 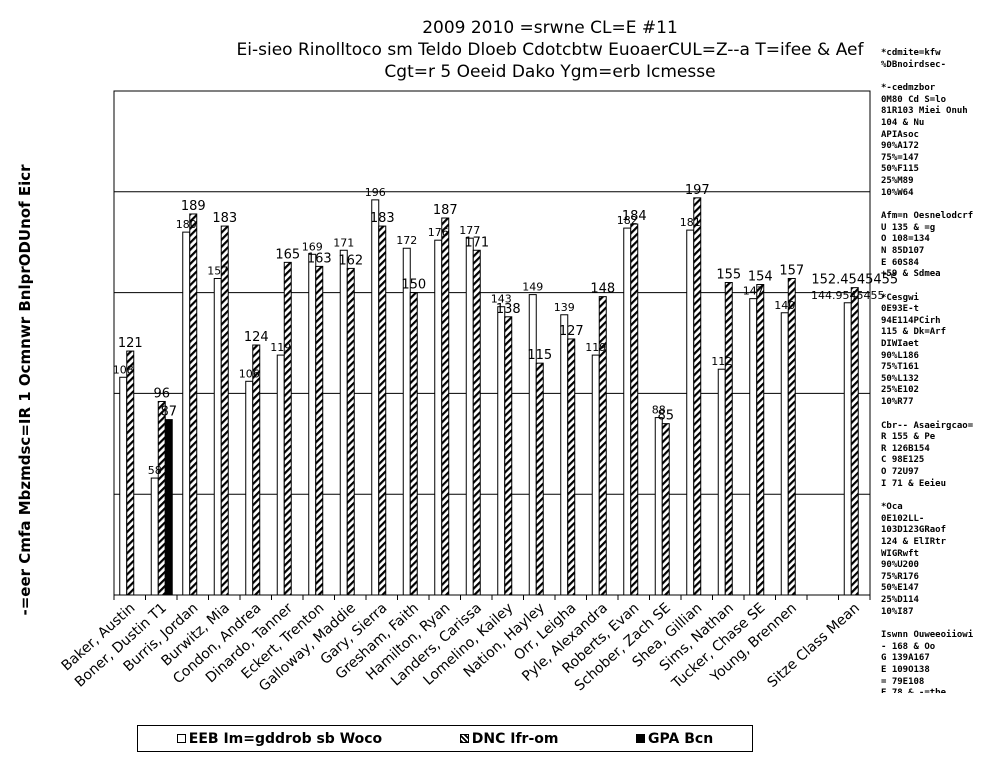 What do you see at coordinates (161, 393) in the screenshot?
I see `data-label: 96` at bounding box center [161, 393].